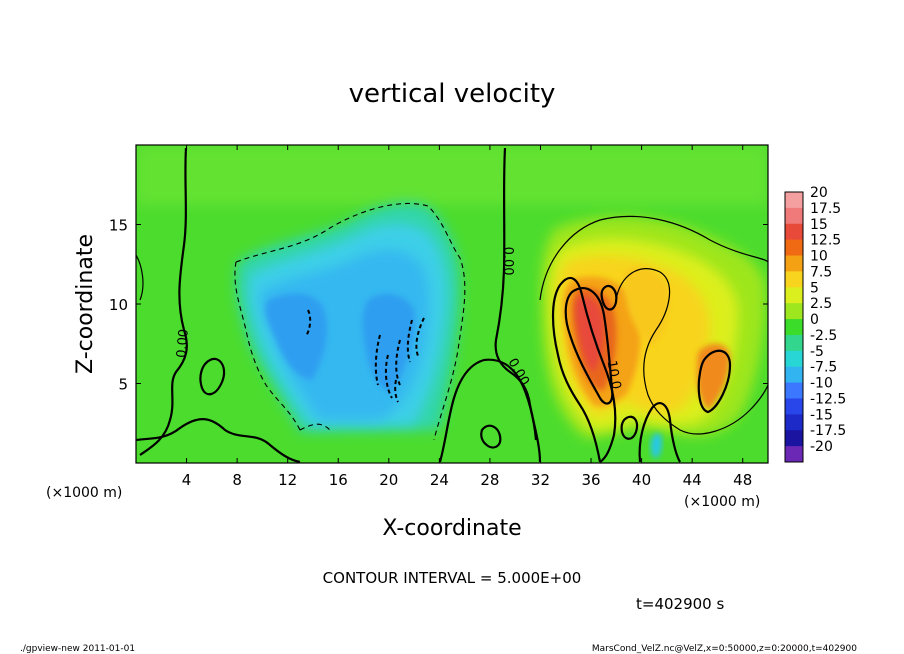  I want to click on time-text: t=402900 s, so click(680, 604).